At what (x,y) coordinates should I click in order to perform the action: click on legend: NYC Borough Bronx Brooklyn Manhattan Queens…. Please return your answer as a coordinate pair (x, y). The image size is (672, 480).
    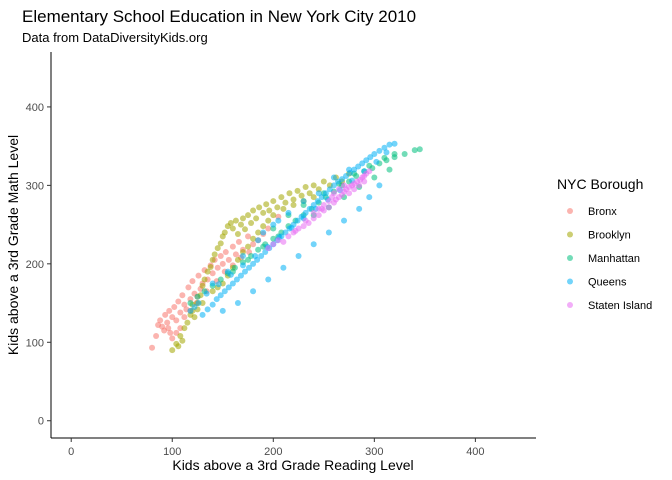
    Looking at the image, I should click on (604, 244).